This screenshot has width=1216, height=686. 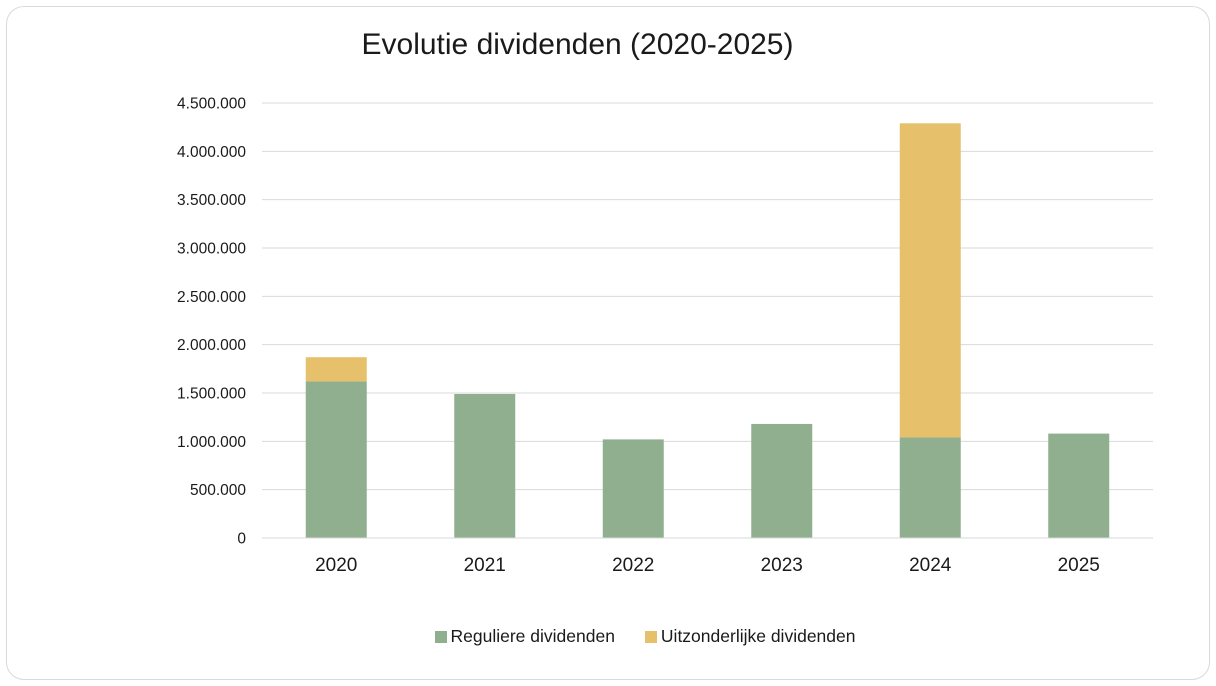 What do you see at coordinates (211, 104) in the screenshot?
I see `y-tick-label: 4.500.000` at bounding box center [211, 104].